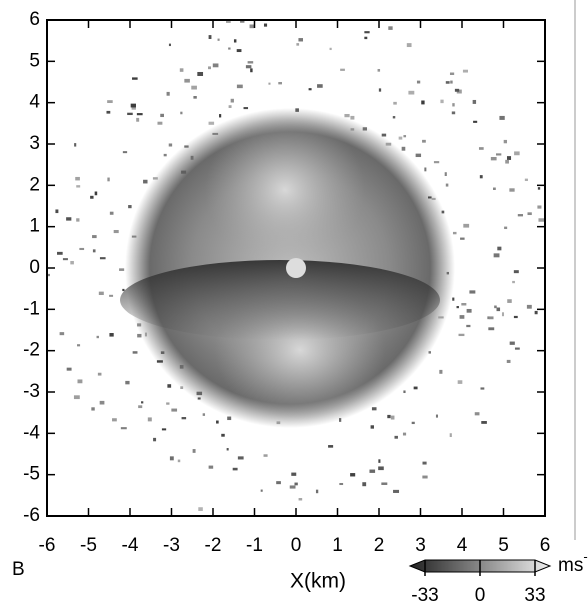 The height and width of the screenshot is (612, 588). What do you see at coordinates (213, 545) in the screenshot?
I see `x-tick-label: -2` at bounding box center [213, 545].